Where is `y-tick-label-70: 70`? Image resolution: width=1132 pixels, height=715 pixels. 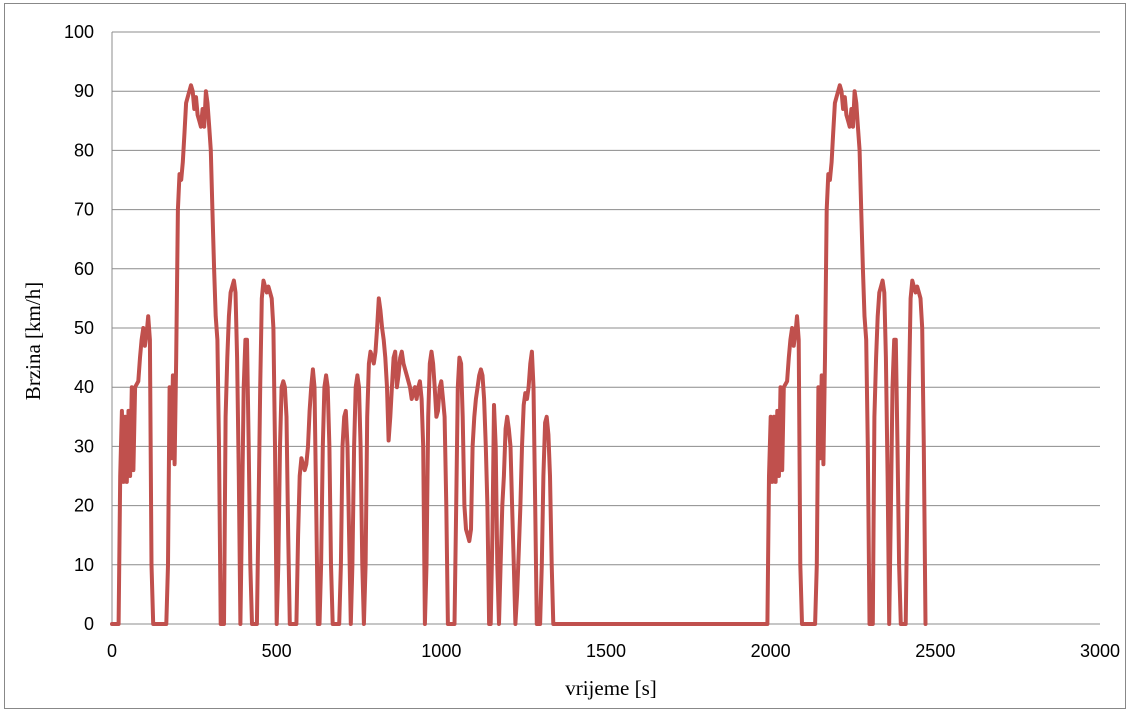
y-tick-label-70: 70 is located at coordinates (84, 210).